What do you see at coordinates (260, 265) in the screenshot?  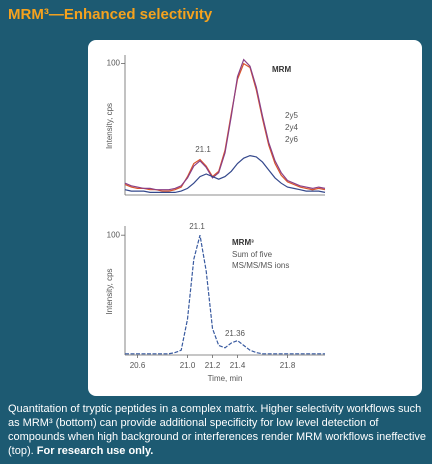 I see `chart-note: MS/MS/MS ions` at bounding box center [260, 265].